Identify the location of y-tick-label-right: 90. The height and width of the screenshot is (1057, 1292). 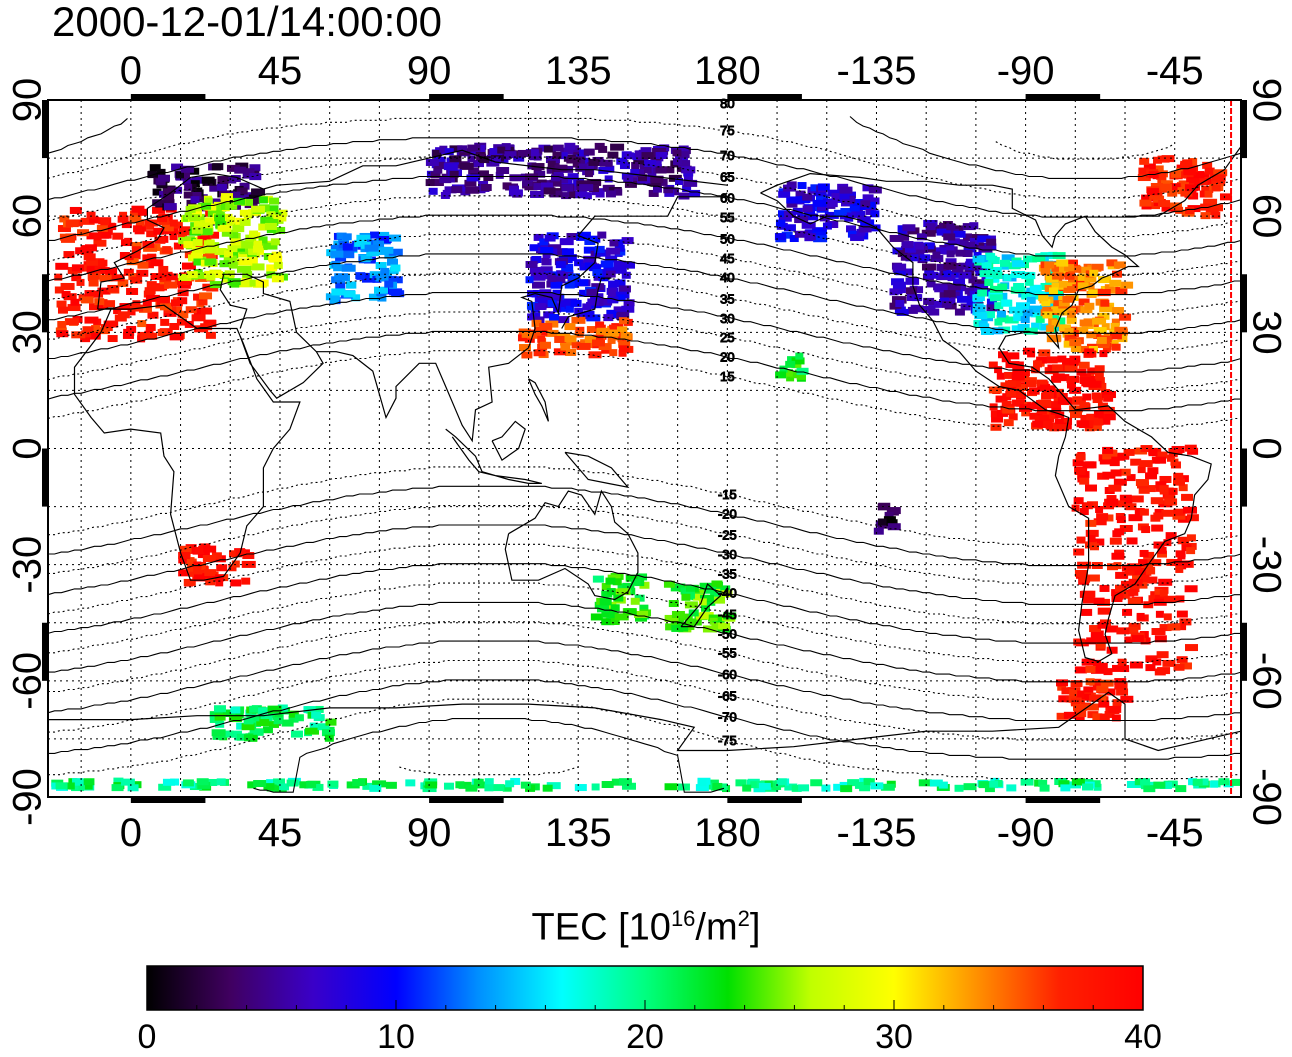
(1266, 100).